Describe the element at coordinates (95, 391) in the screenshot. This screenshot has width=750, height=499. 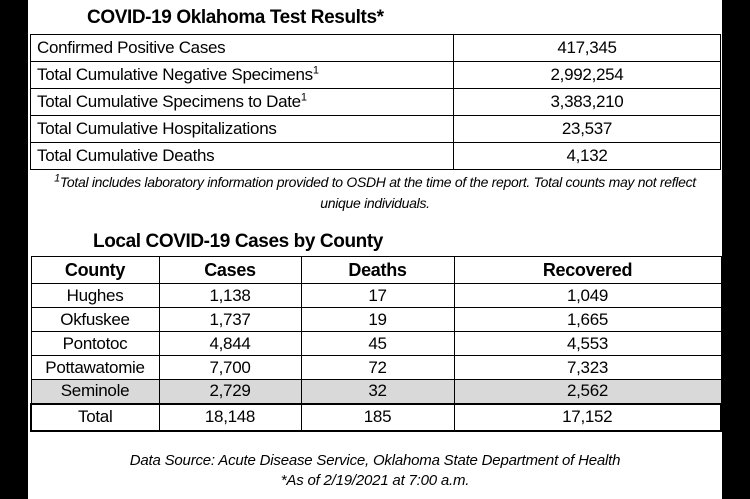
I see `cell: Seminole` at that location.